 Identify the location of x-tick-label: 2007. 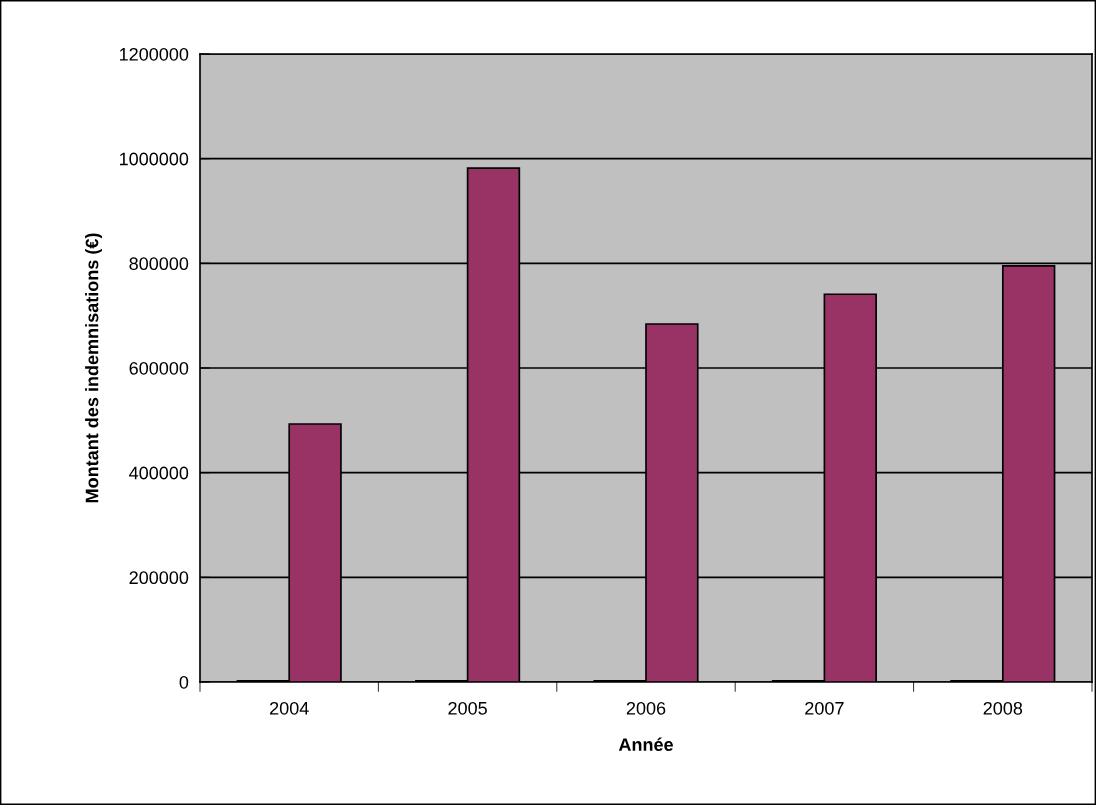
(824, 708).